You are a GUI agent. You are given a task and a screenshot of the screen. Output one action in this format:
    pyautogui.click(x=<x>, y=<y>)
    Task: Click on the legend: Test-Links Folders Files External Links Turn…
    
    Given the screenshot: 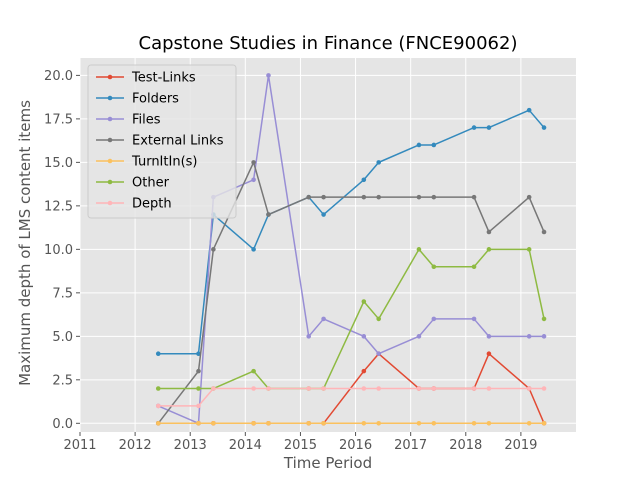 What is the action you would take?
    pyautogui.click(x=162, y=141)
    